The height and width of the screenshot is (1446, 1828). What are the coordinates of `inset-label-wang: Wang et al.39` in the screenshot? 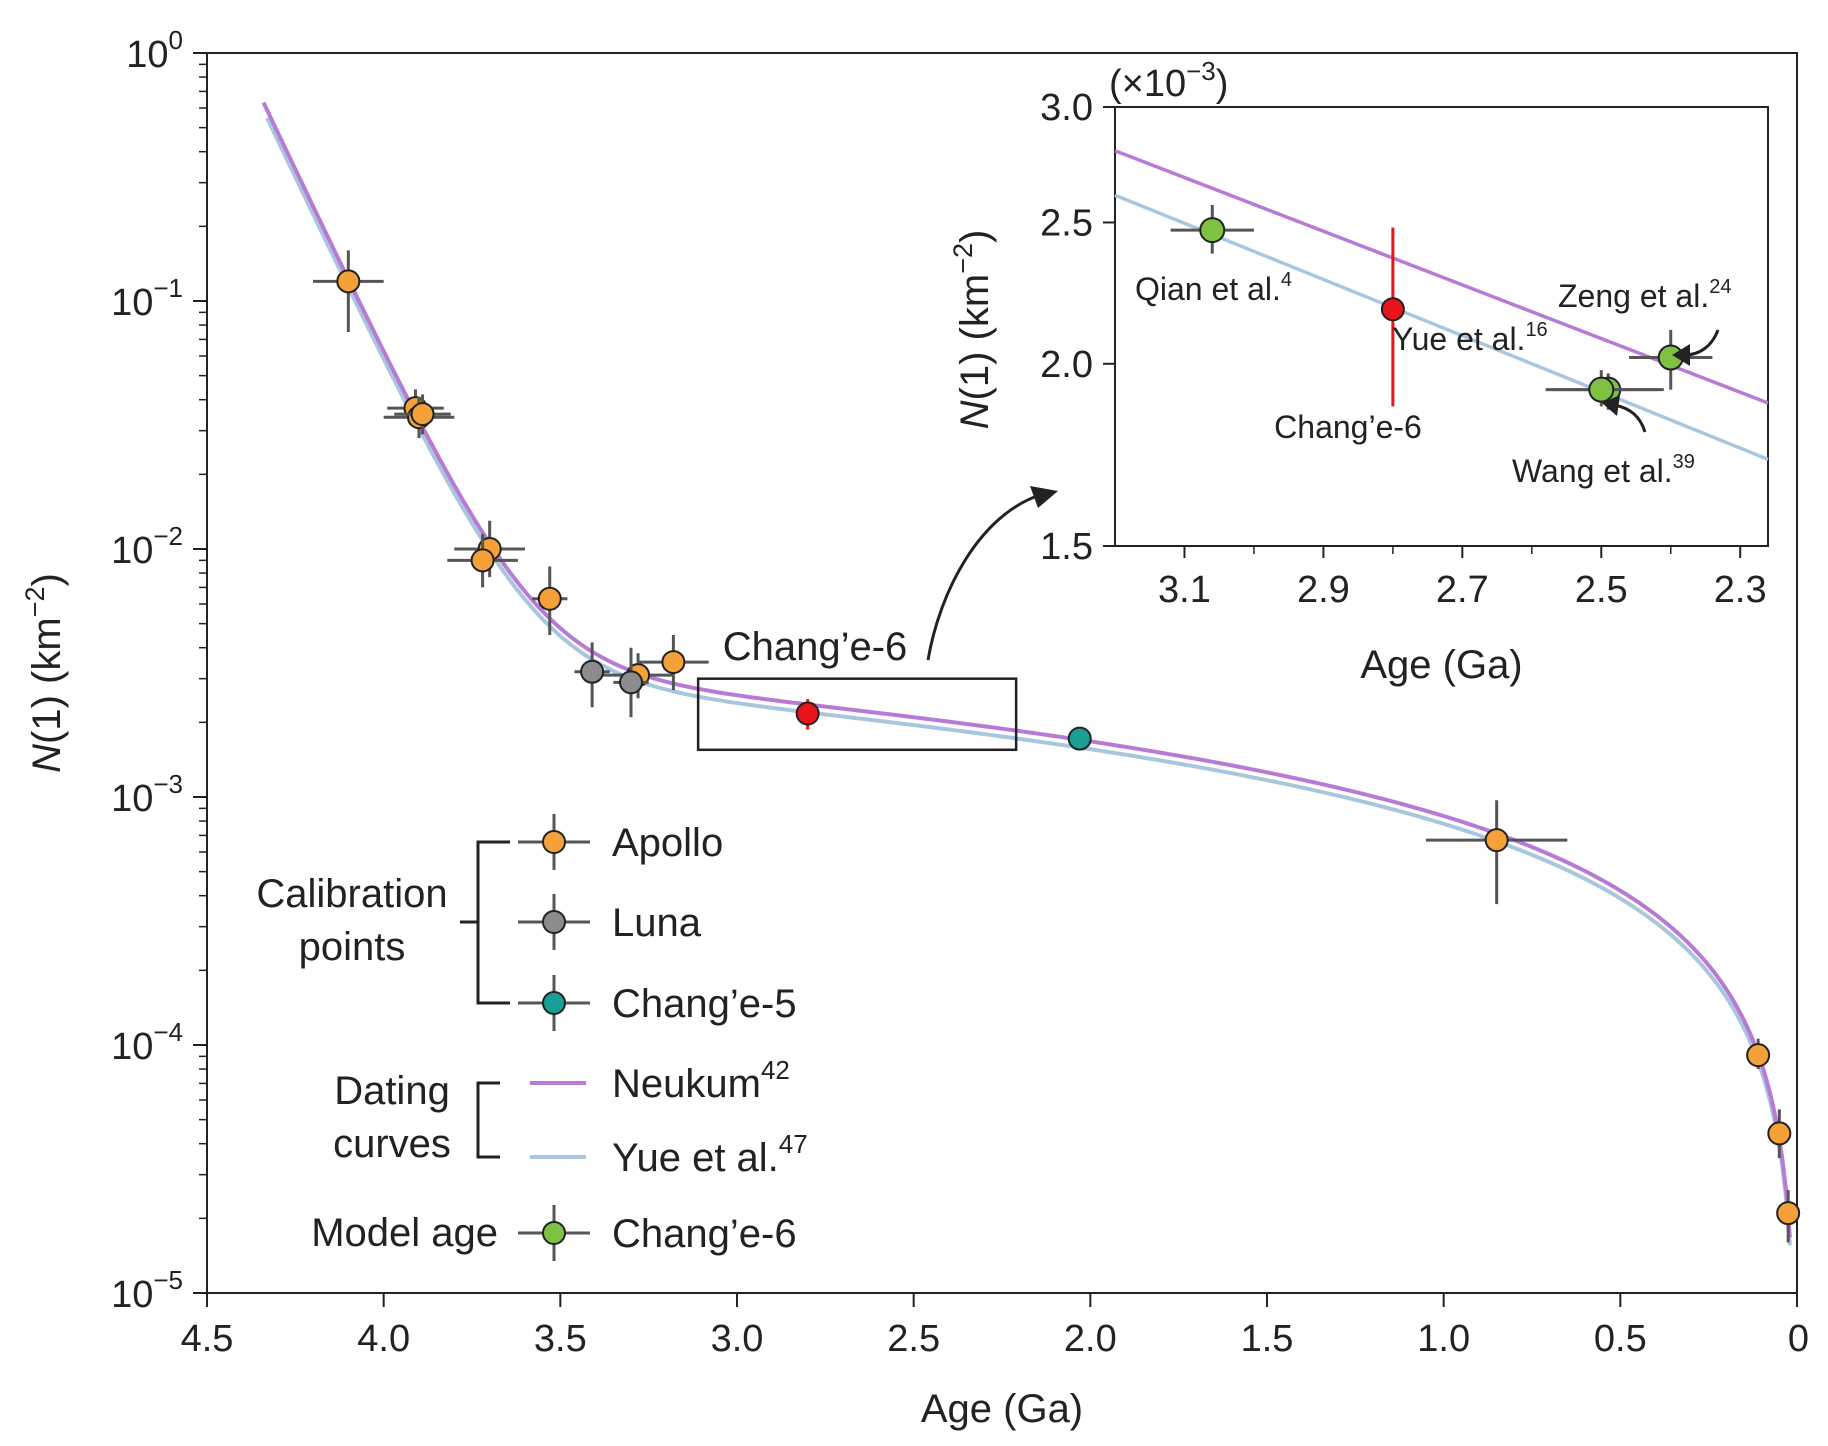 It's located at (1603, 470).